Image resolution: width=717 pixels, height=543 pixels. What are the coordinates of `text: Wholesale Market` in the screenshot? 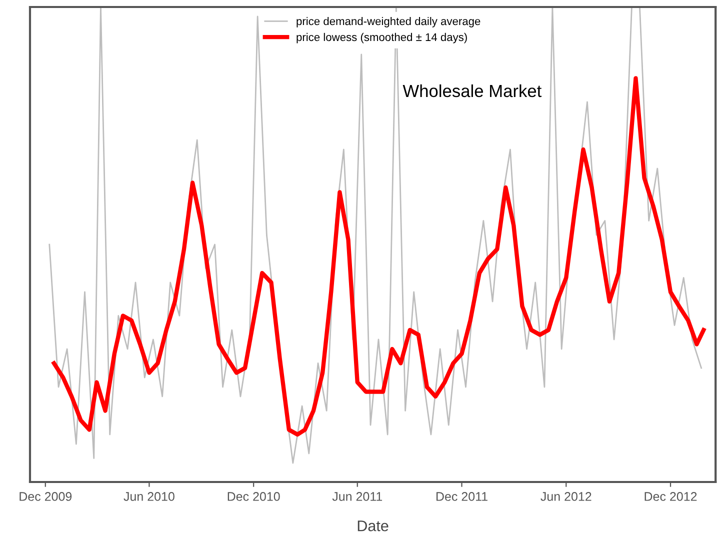 It's located at (472, 91).